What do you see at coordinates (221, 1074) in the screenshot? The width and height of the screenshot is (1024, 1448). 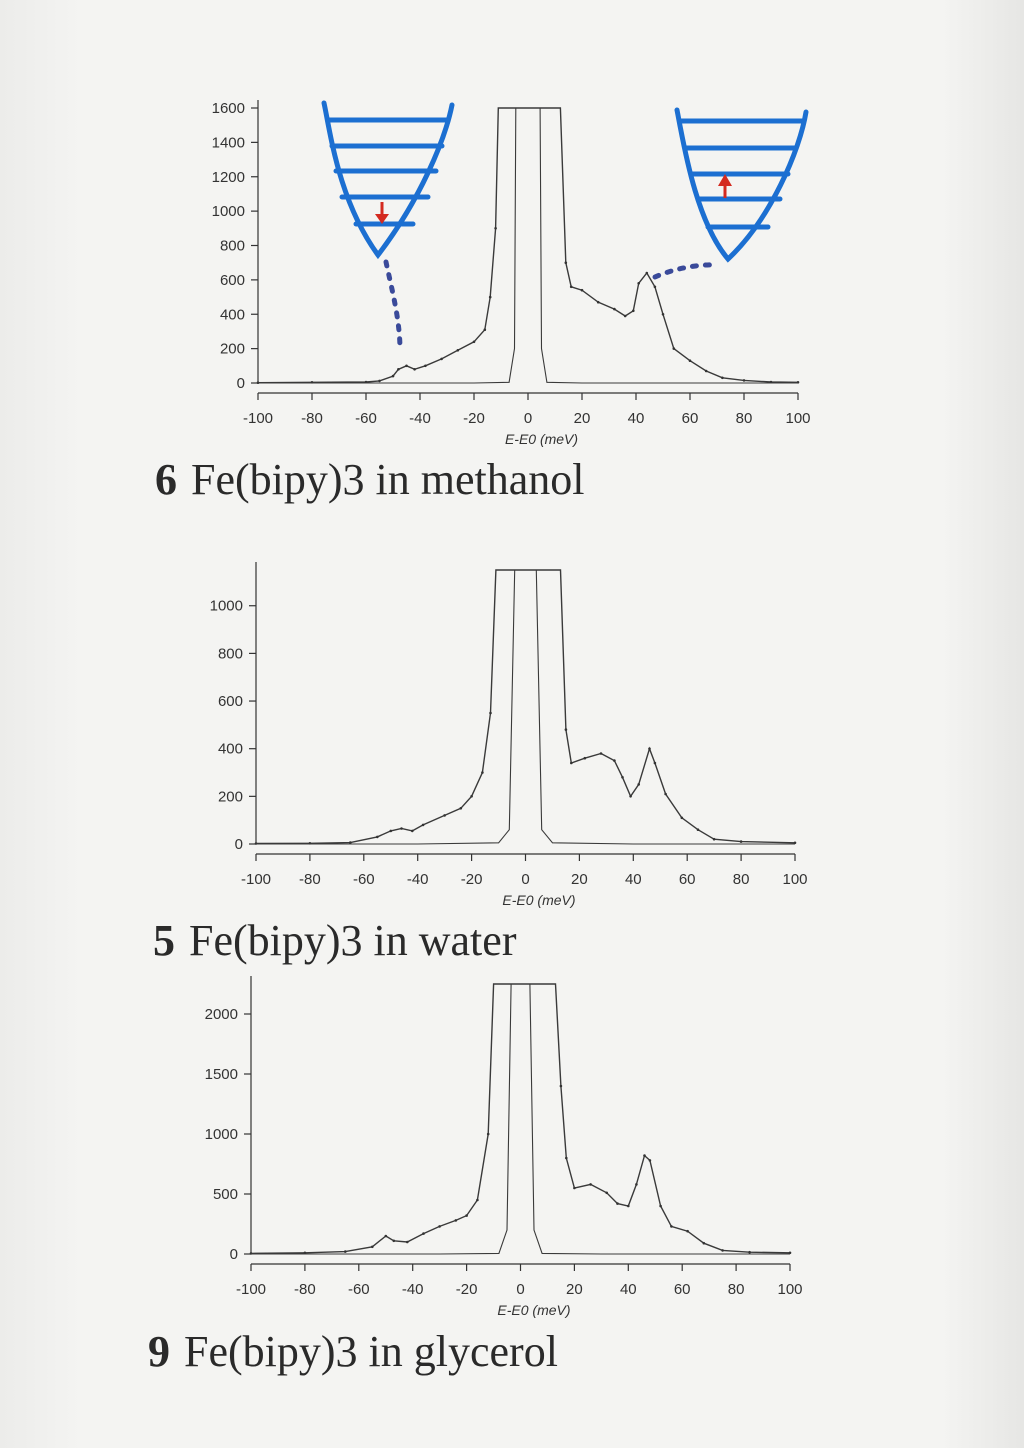 I see `y-tick-label: 1500` at bounding box center [221, 1074].